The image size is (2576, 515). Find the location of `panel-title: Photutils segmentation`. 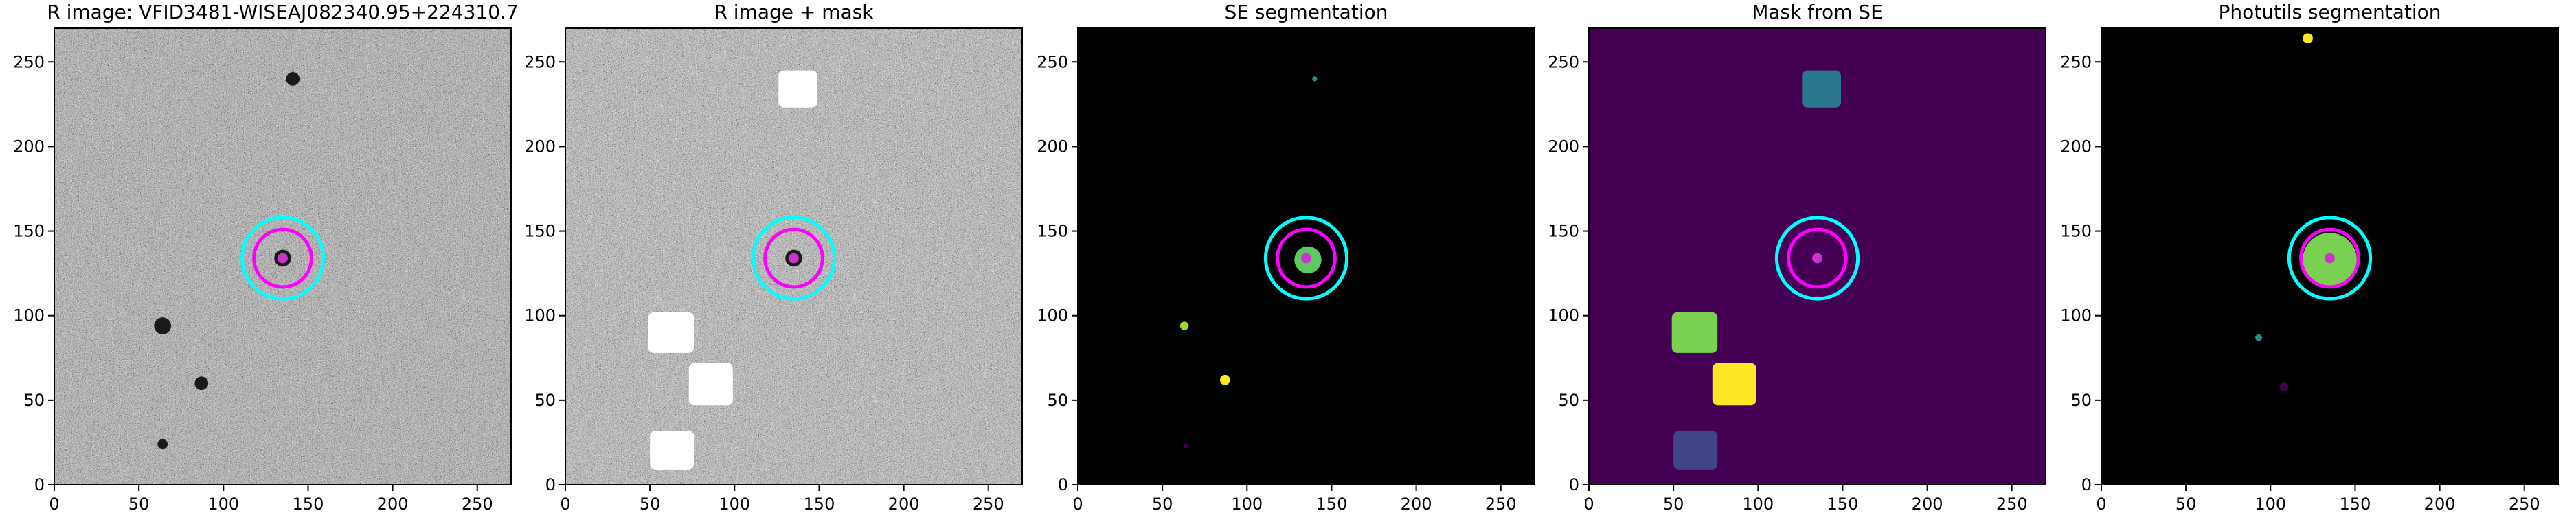

panel-title: Photutils segmentation is located at coordinates (2329, 12).